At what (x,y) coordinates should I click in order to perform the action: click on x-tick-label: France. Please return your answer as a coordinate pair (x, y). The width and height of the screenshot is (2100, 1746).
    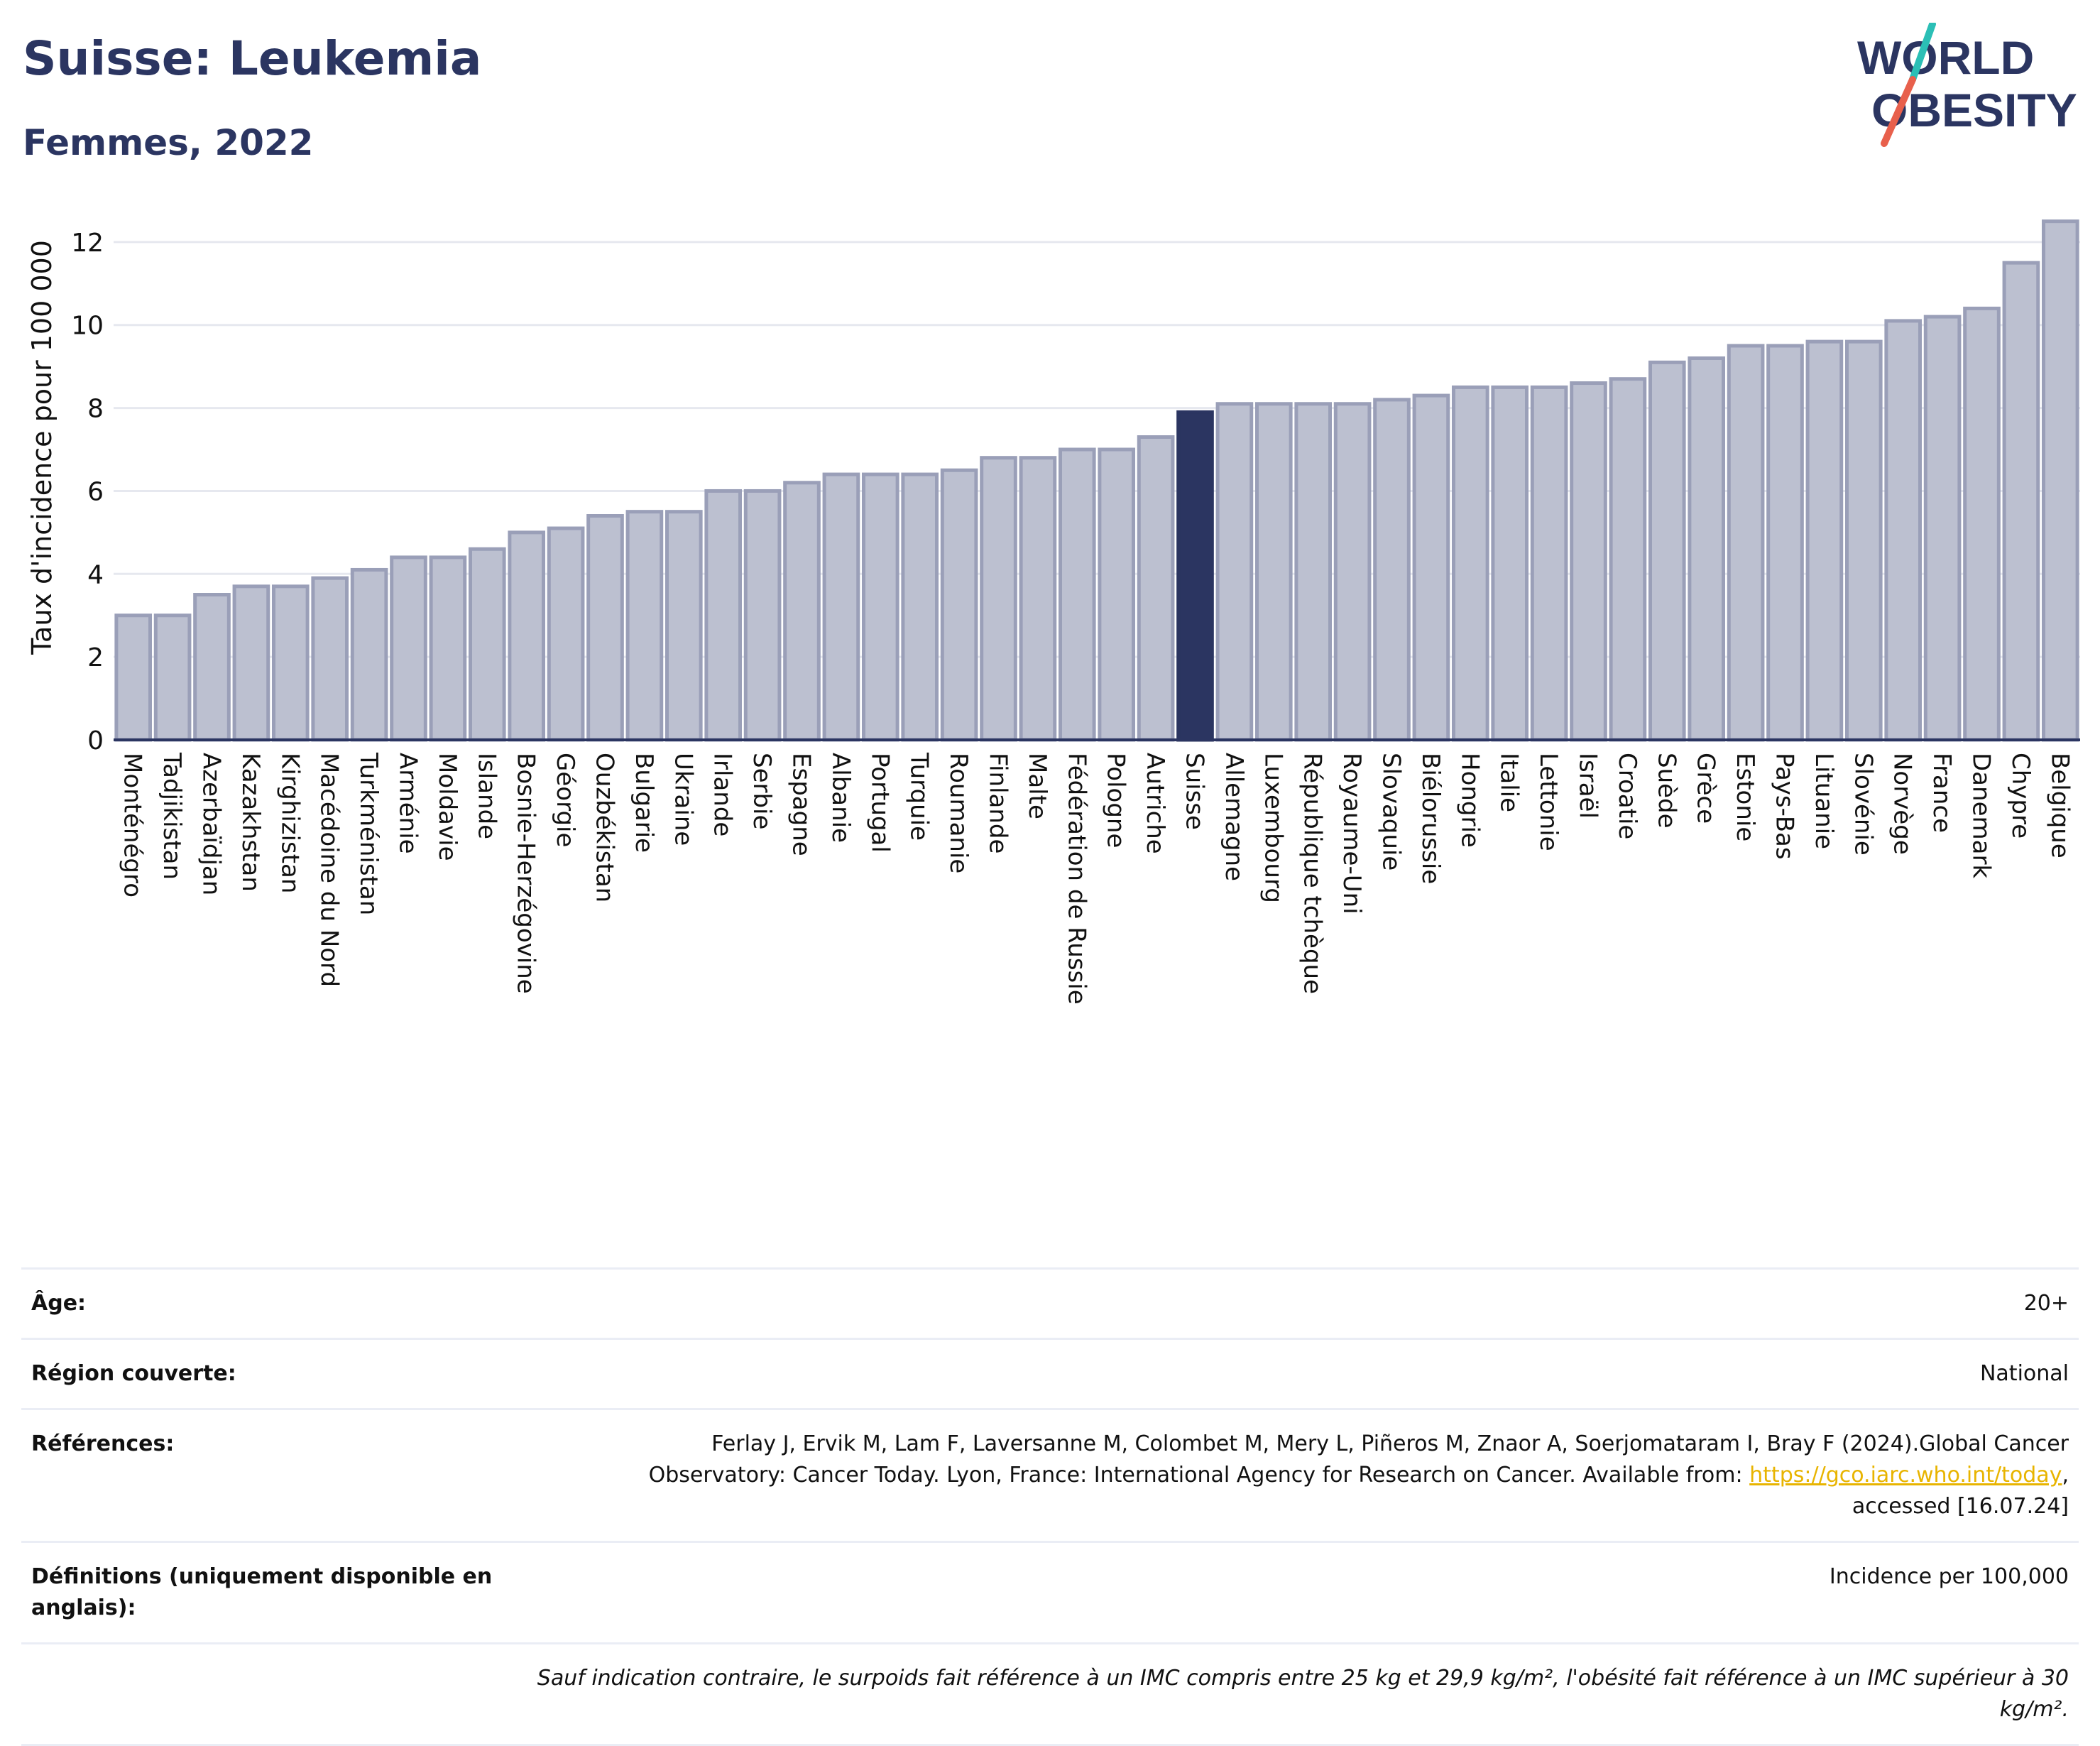
    Looking at the image, I should click on (1941, 793).